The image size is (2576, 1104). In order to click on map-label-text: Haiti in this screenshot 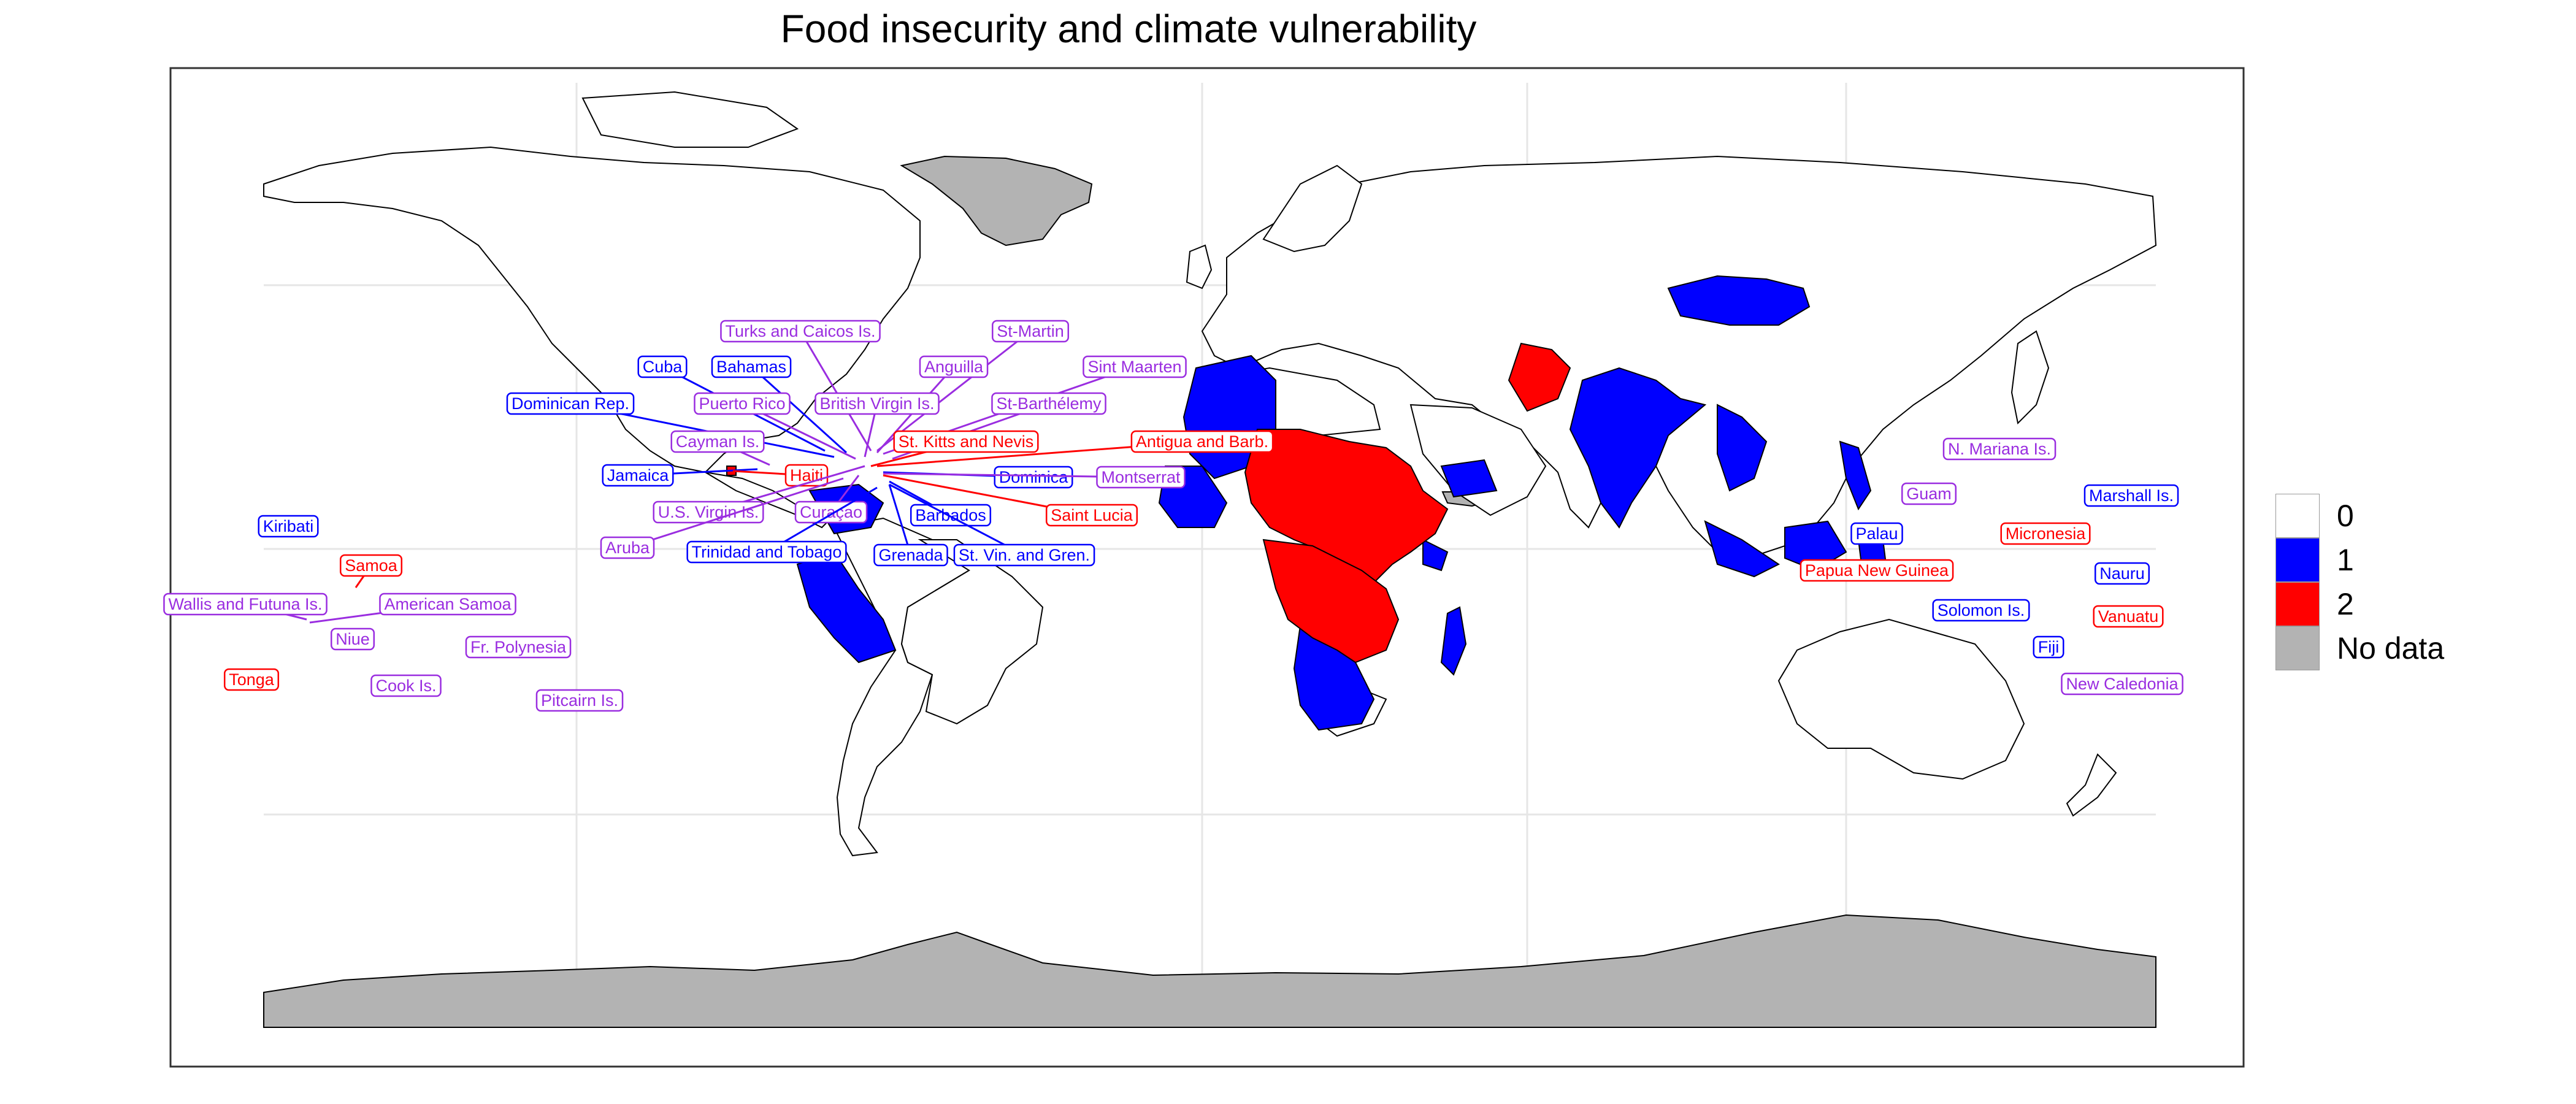, I will do `click(806, 475)`.